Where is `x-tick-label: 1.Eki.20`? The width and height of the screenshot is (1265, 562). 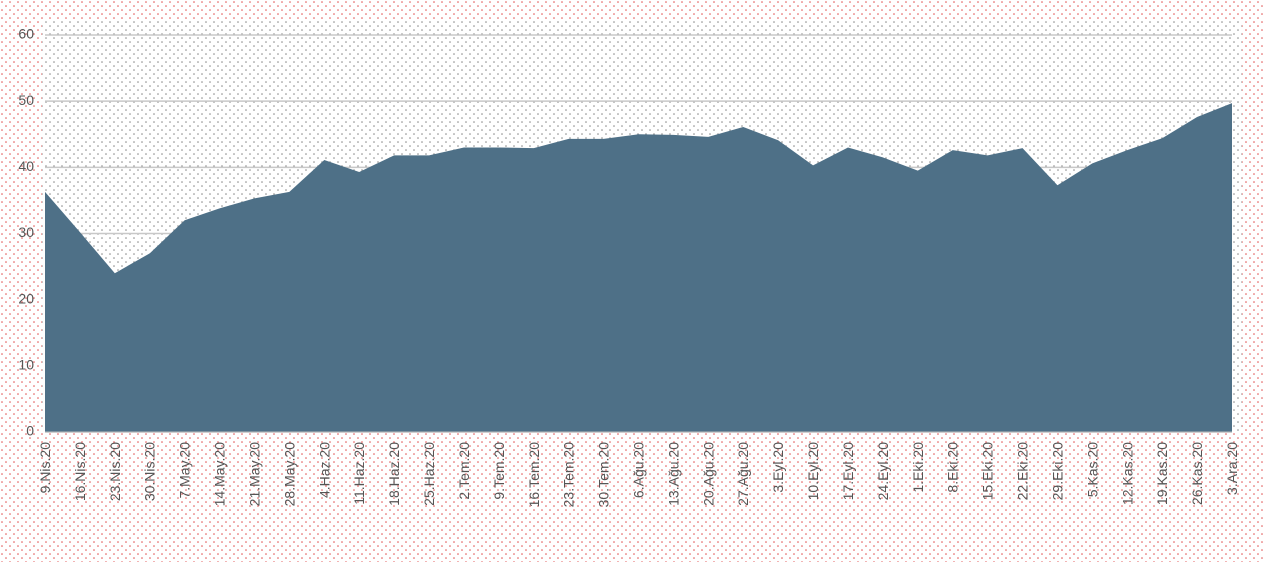 x-tick-label: 1.Eki.20 is located at coordinates (918, 467).